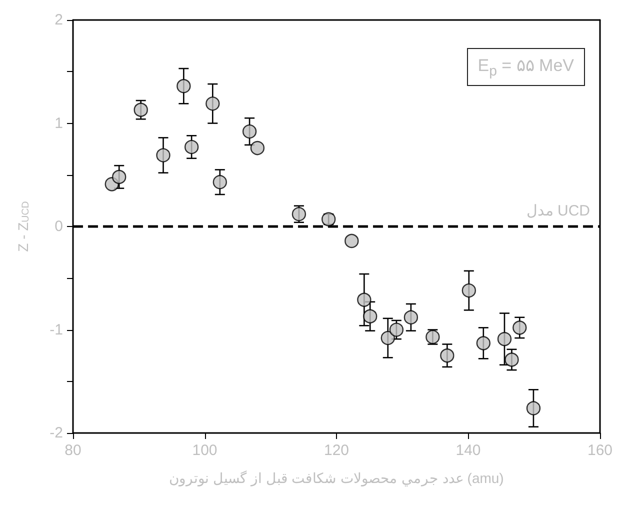  What do you see at coordinates (58, 20) in the screenshot?
I see `y-tick-label: 2` at bounding box center [58, 20].